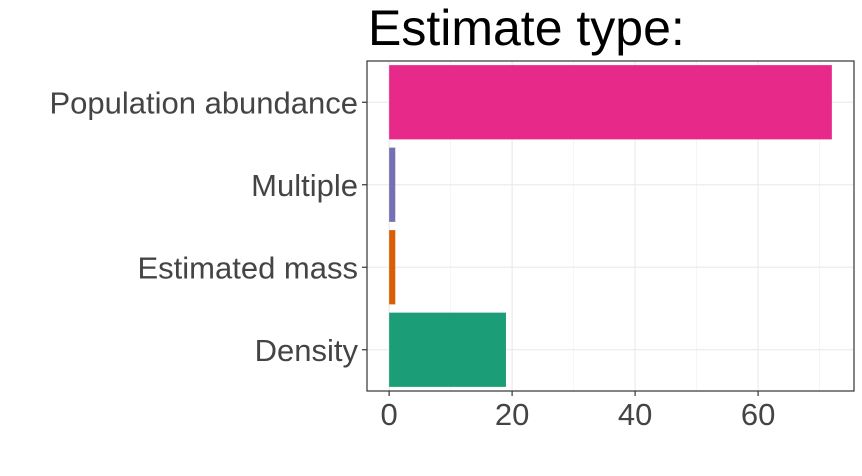  What do you see at coordinates (203, 102) in the screenshot?
I see `y-tick-label: Population abundance` at bounding box center [203, 102].